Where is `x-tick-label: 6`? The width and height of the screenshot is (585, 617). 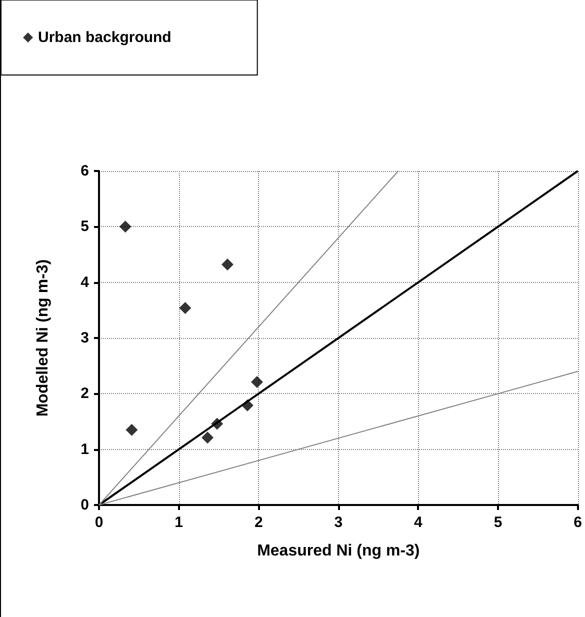 x-tick-label: 6 is located at coordinates (578, 522).